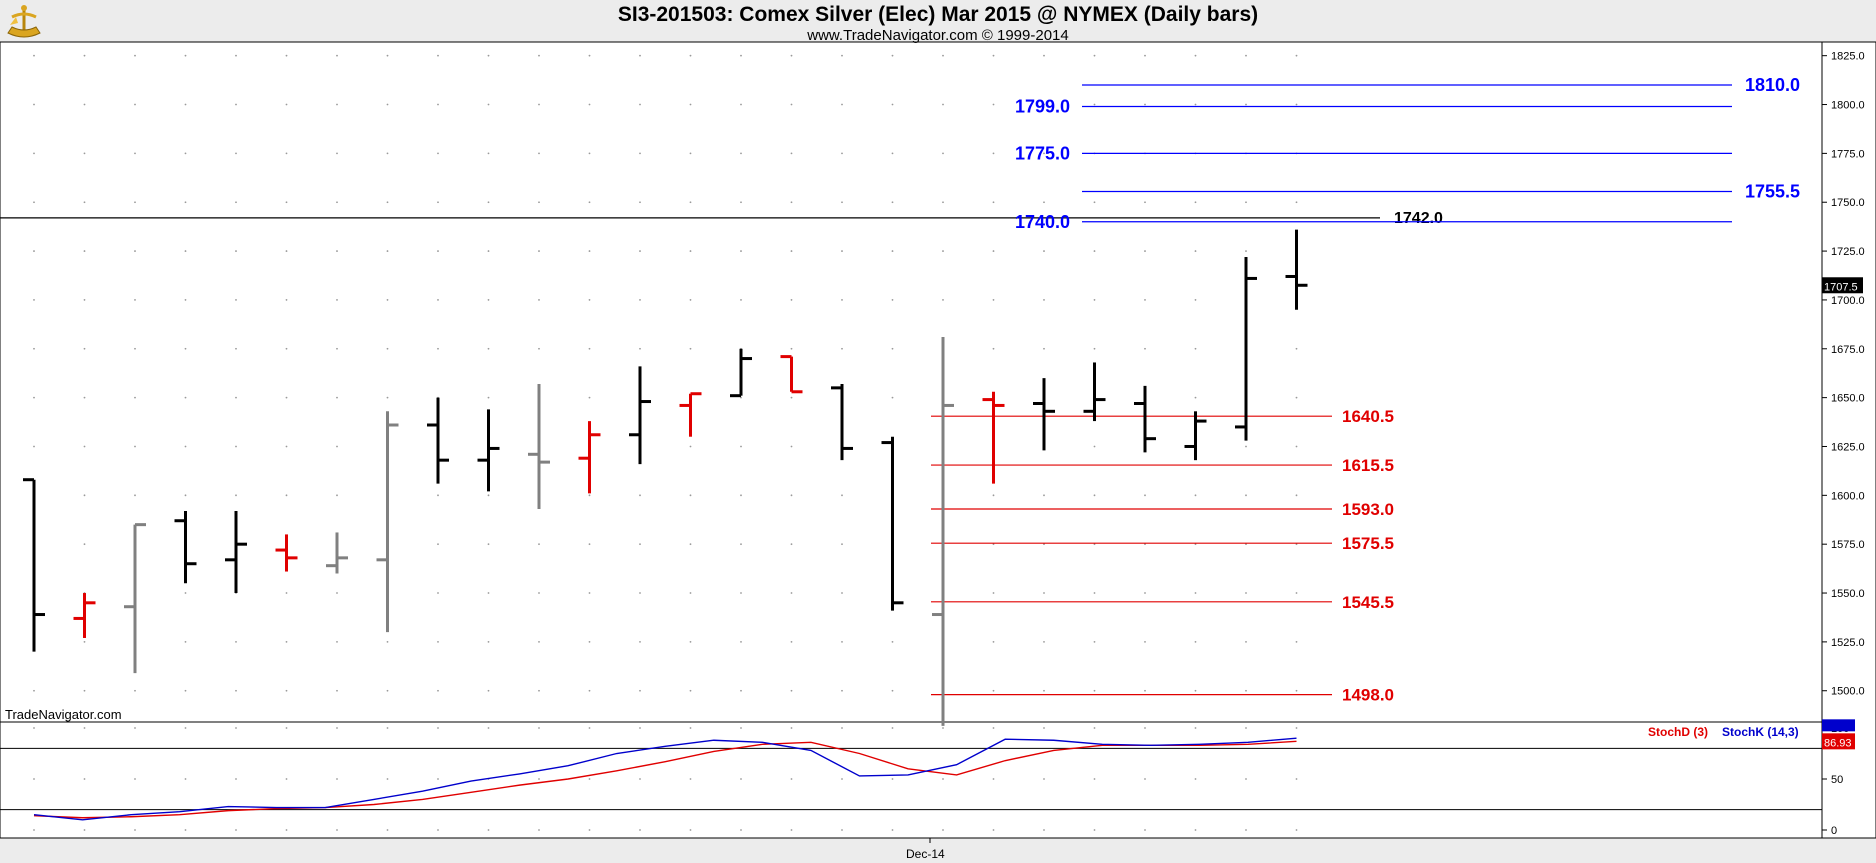  Describe the element at coordinates (1841, 287) in the screenshot. I see `last-price-label: 1707.5` at that location.